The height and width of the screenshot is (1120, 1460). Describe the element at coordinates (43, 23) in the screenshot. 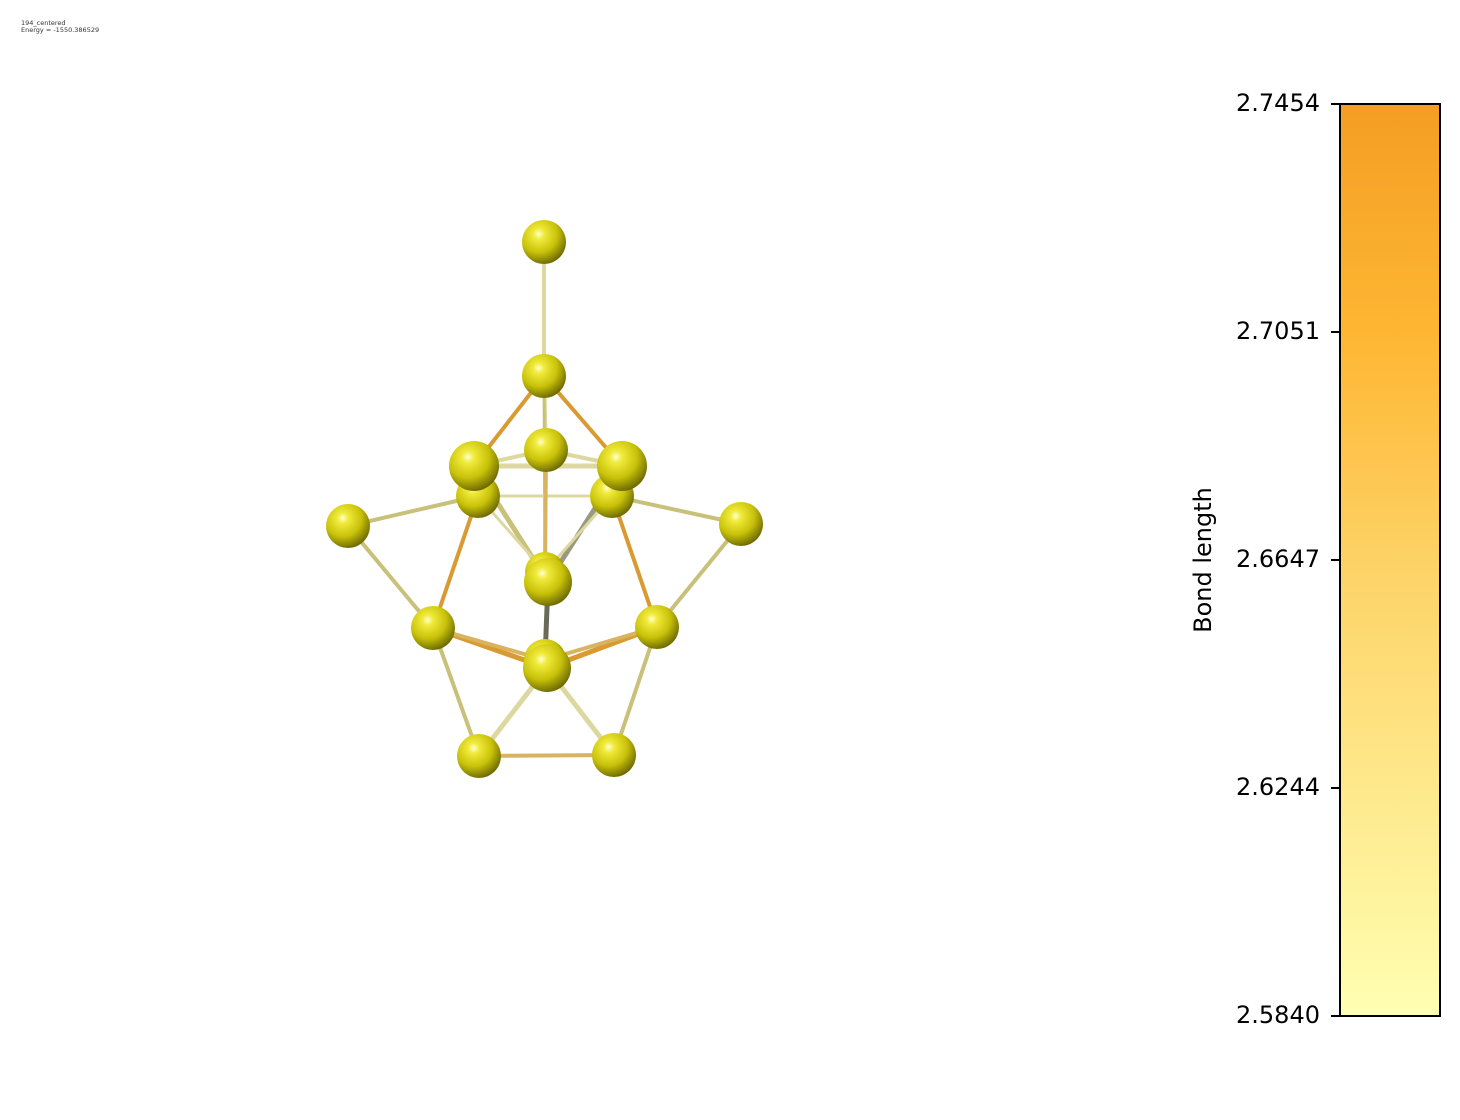

I see `header-title: 194_centered` at that location.